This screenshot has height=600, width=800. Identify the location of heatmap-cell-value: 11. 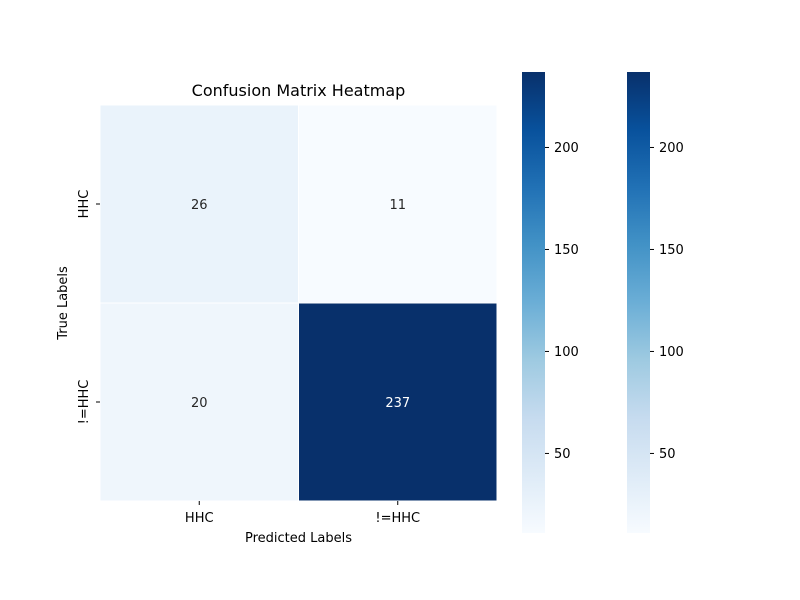
(397, 205).